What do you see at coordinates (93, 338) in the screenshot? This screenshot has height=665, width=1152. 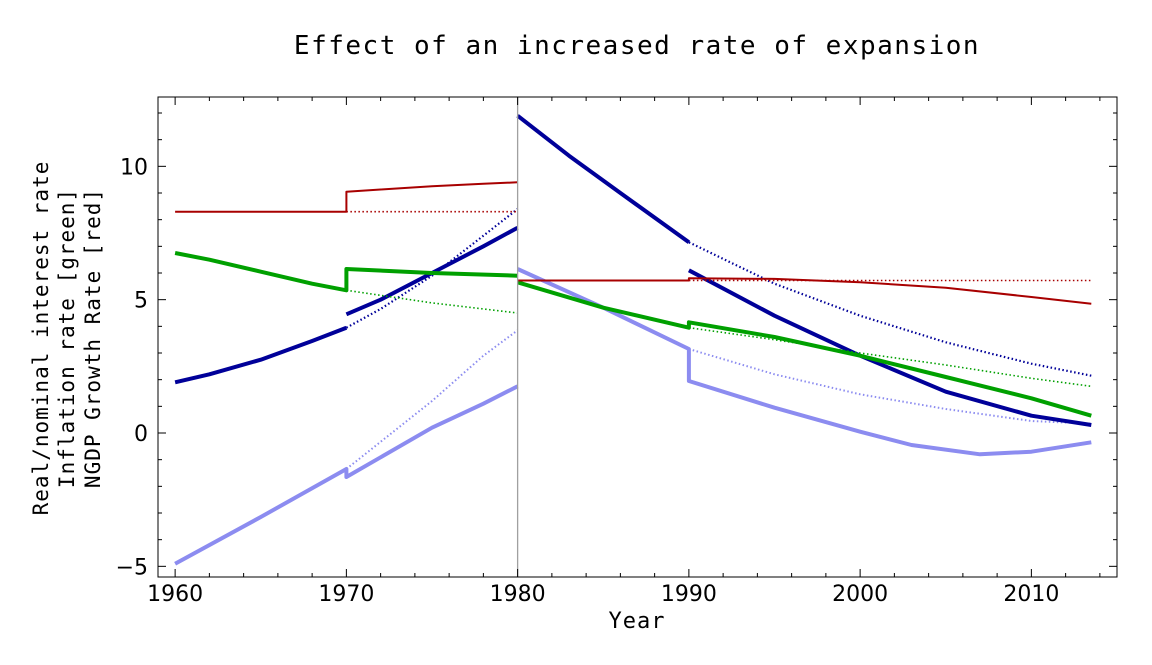 I see `y-axis-label-line-3: NGDP Growth Rate [red]` at bounding box center [93, 338].